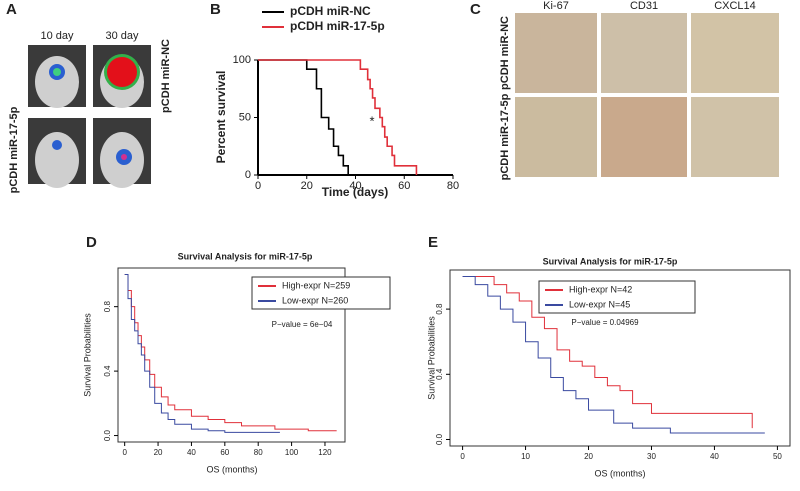 Image resolution: width=800 pixels, height=491 pixels. I want to click on col-label: 10 day, so click(57, 36).